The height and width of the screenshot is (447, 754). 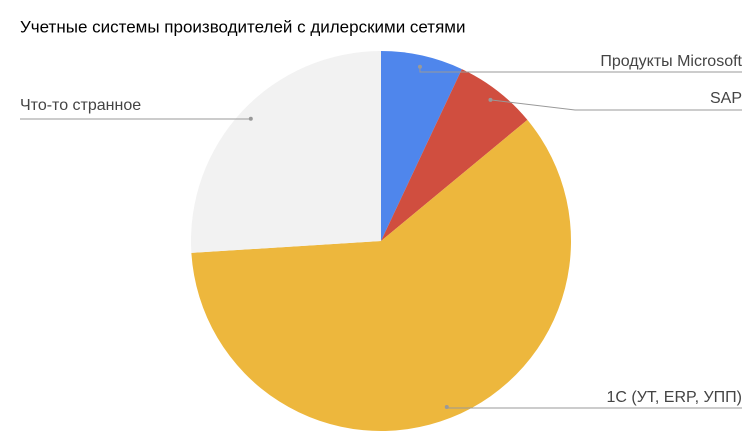 I want to click on slice-label: Продукты Microsoft, so click(x=671, y=61).